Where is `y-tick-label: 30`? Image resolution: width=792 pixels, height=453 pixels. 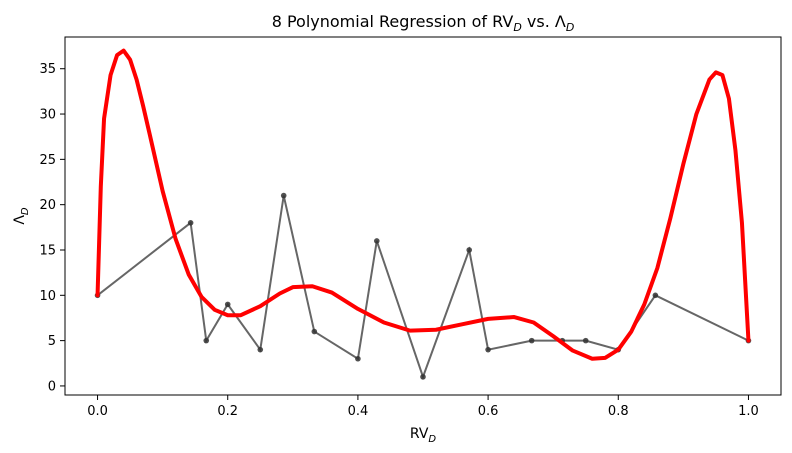 y-tick-label: 30 is located at coordinates (47, 115).